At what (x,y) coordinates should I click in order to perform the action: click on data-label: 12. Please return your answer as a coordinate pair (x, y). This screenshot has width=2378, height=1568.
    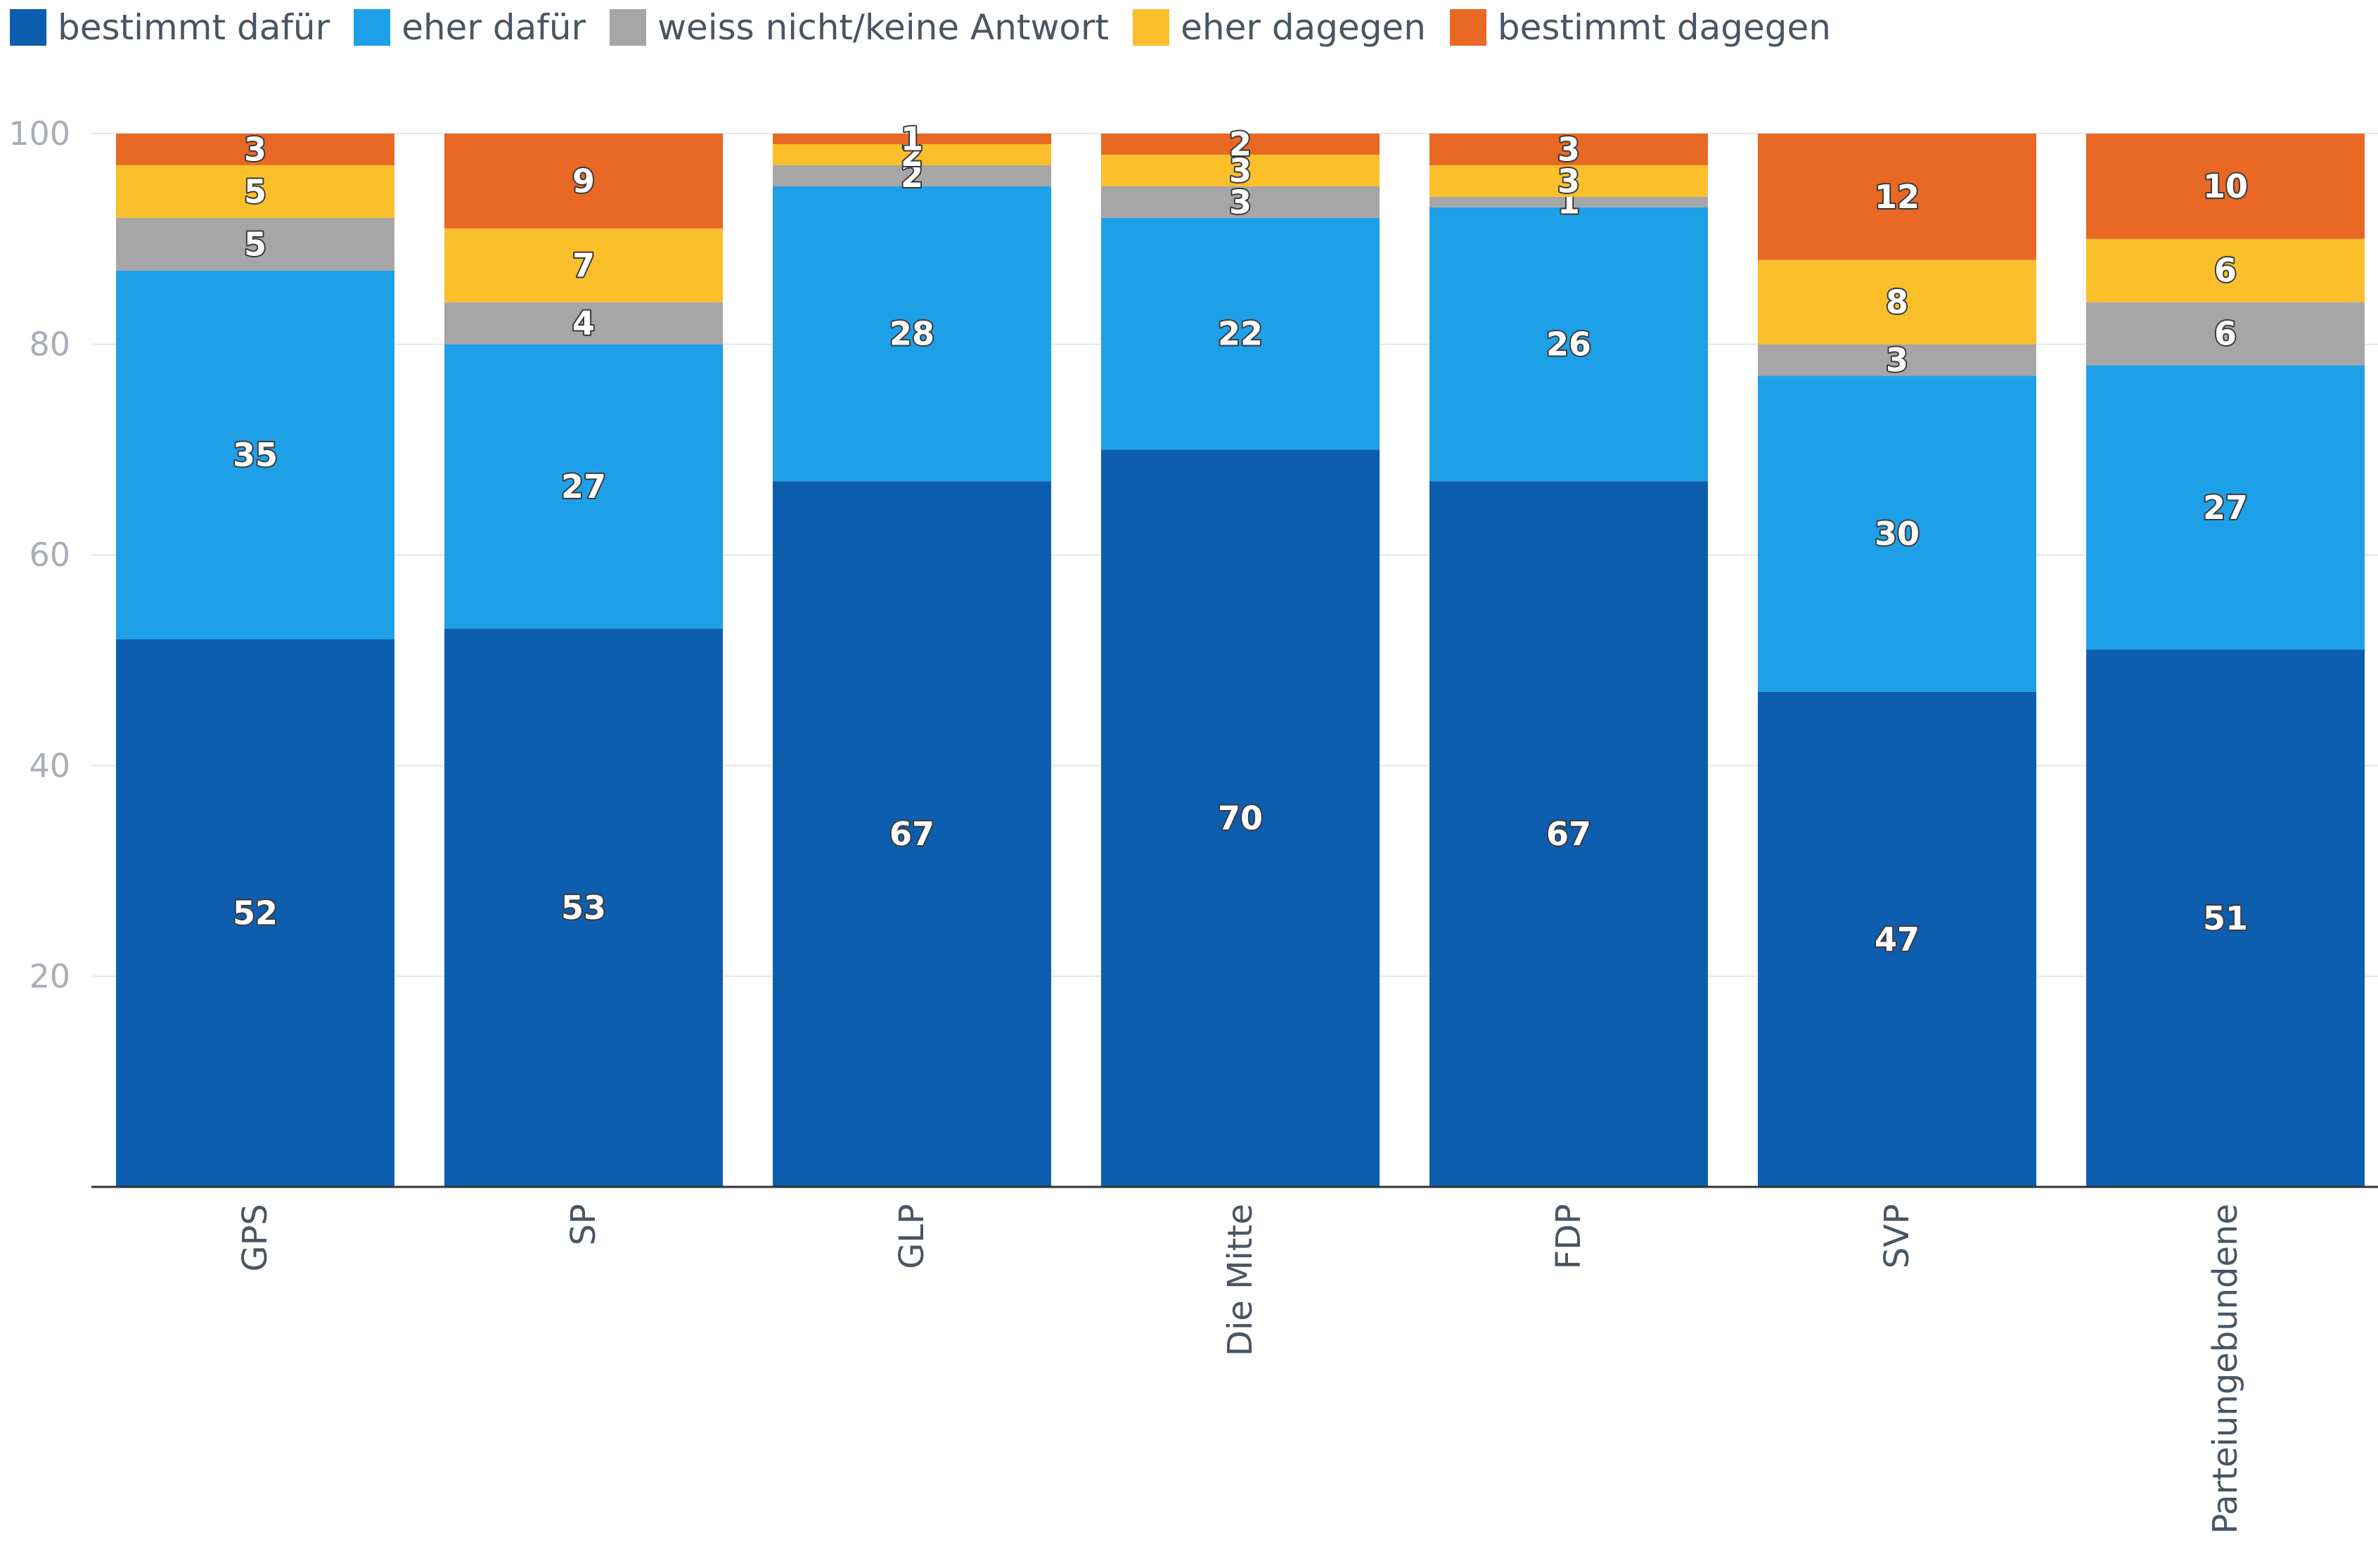
    Looking at the image, I should click on (1897, 197).